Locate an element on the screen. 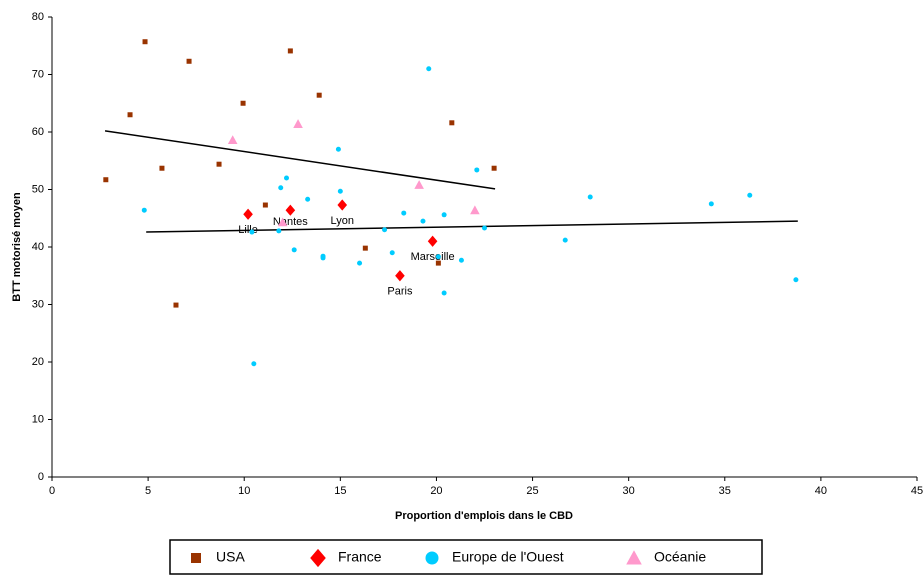 The height and width of the screenshot is (576, 924). legend-label: France is located at coordinates (360, 557).